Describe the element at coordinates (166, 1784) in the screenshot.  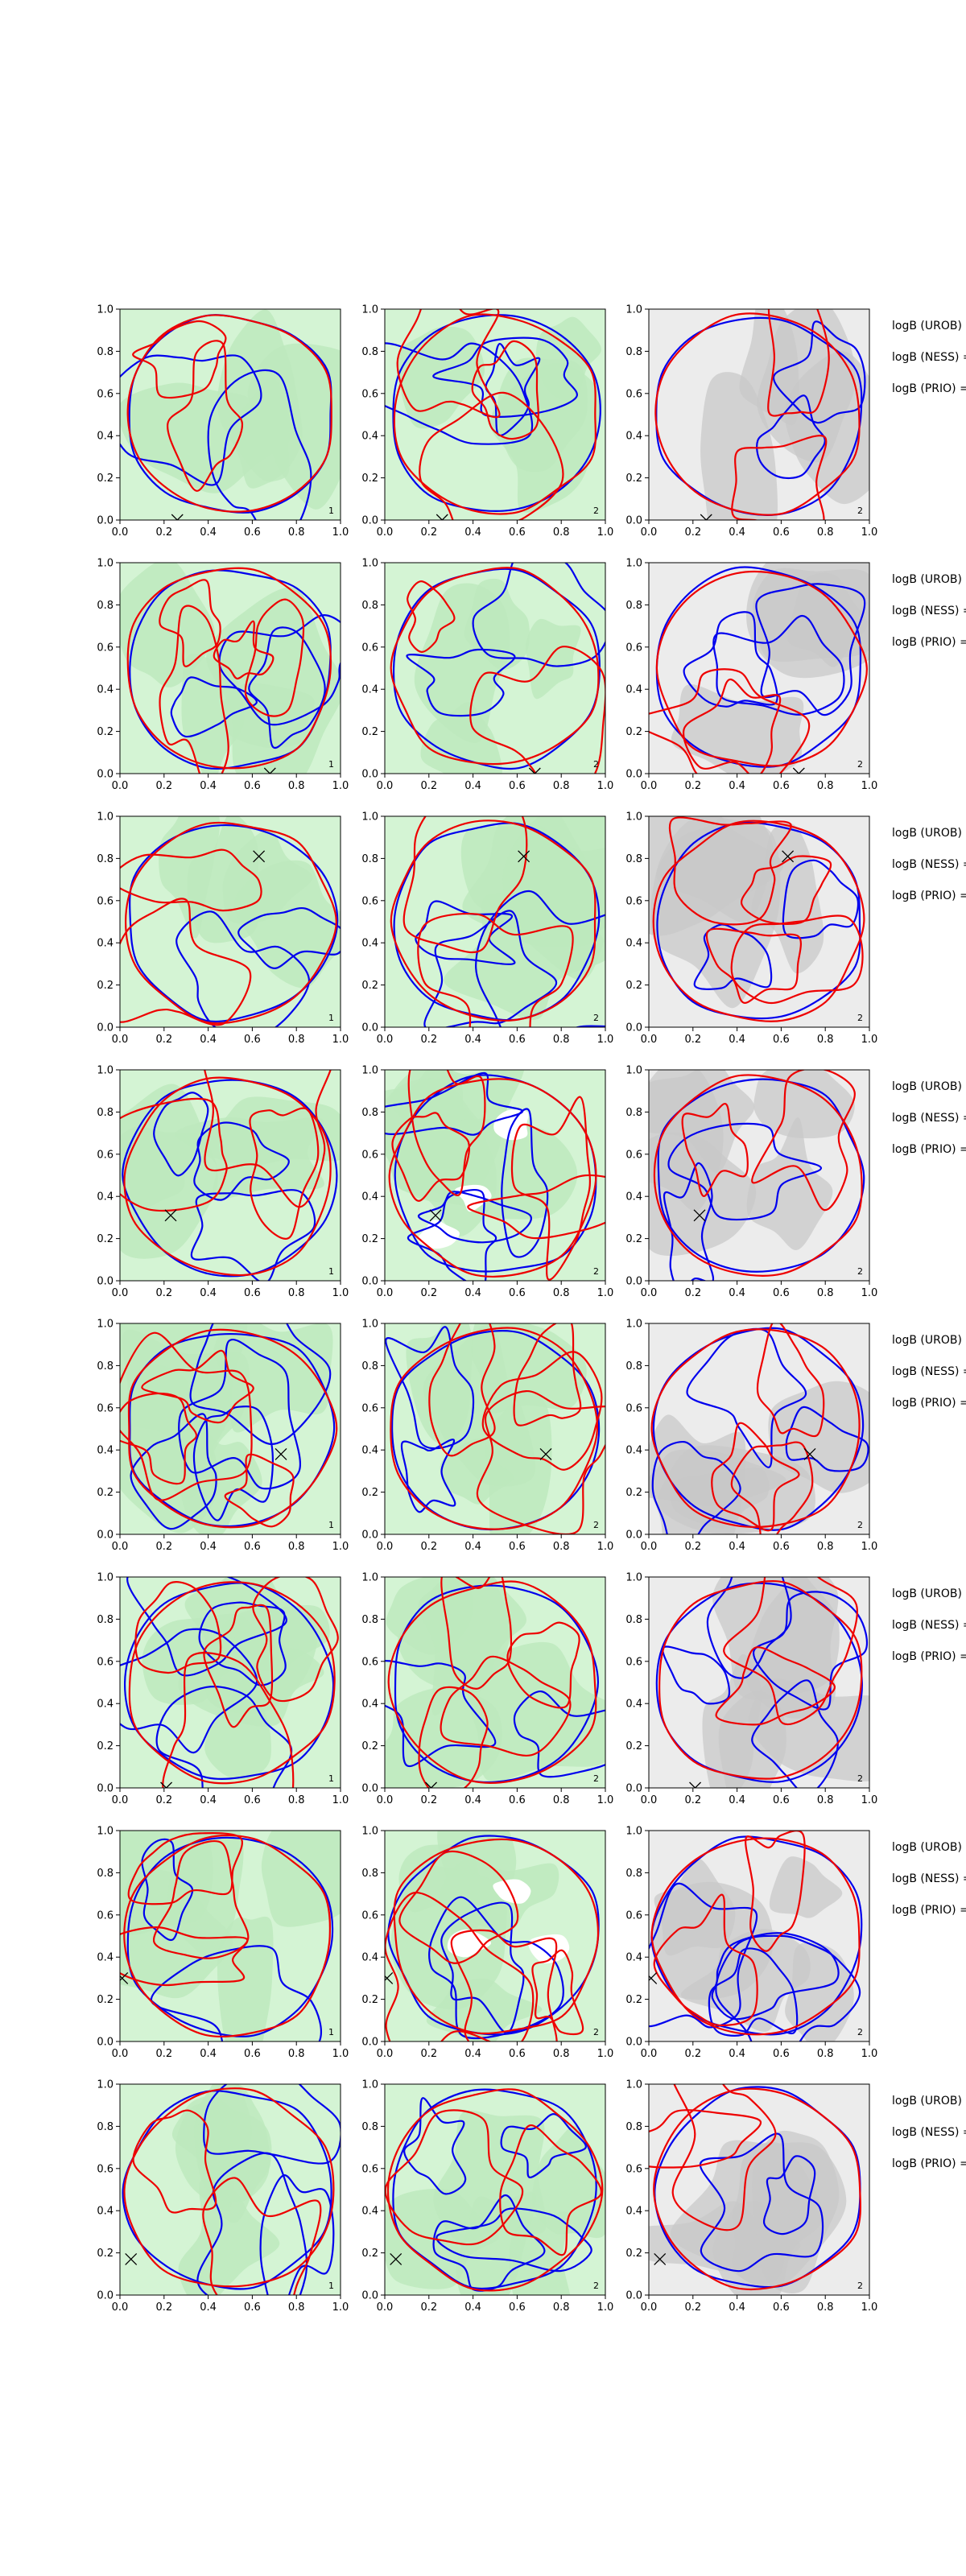
I see `marker-x` at that location.